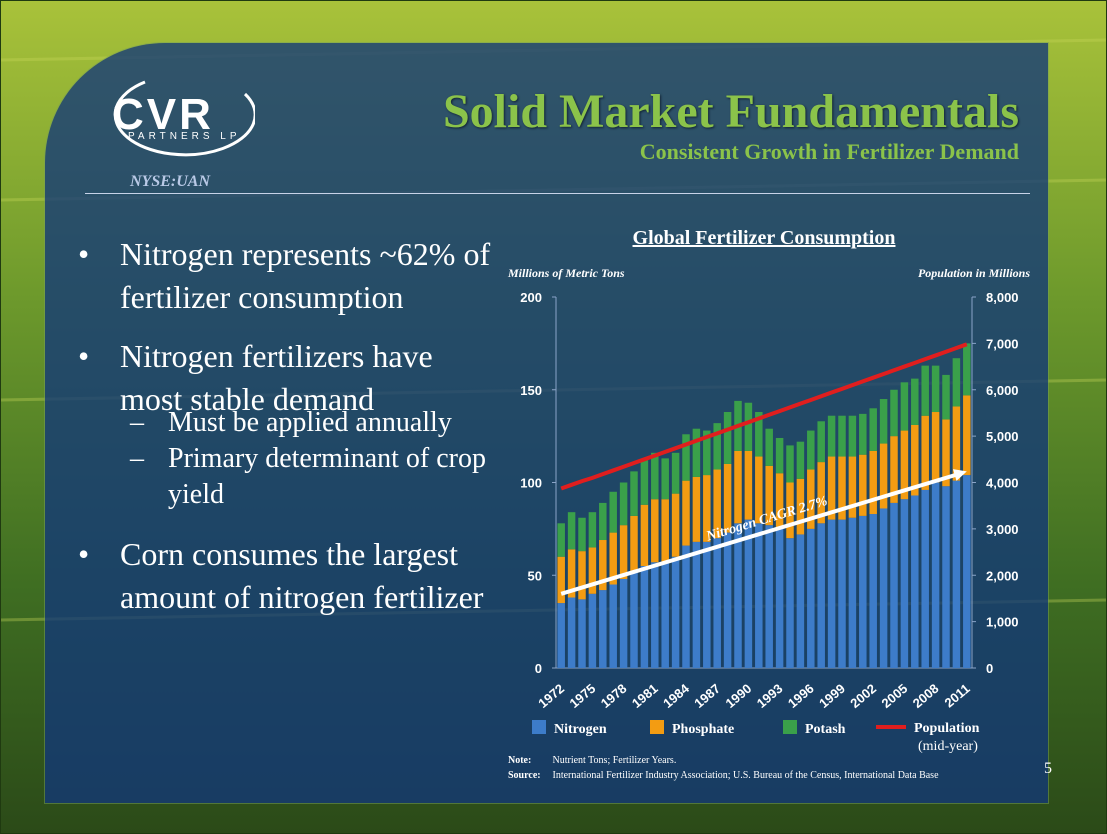 Image resolution: width=1107 pixels, height=834 pixels. What do you see at coordinates (707, 696) in the screenshot?
I see `x-tick-label: 1987` at bounding box center [707, 696].